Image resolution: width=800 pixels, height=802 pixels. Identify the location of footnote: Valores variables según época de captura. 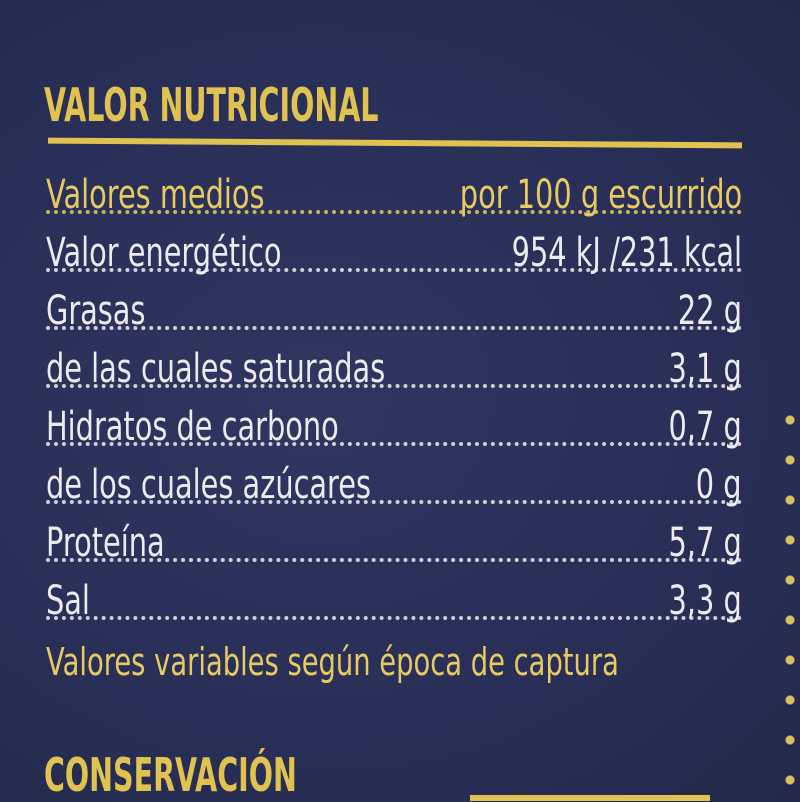
(332, 662).